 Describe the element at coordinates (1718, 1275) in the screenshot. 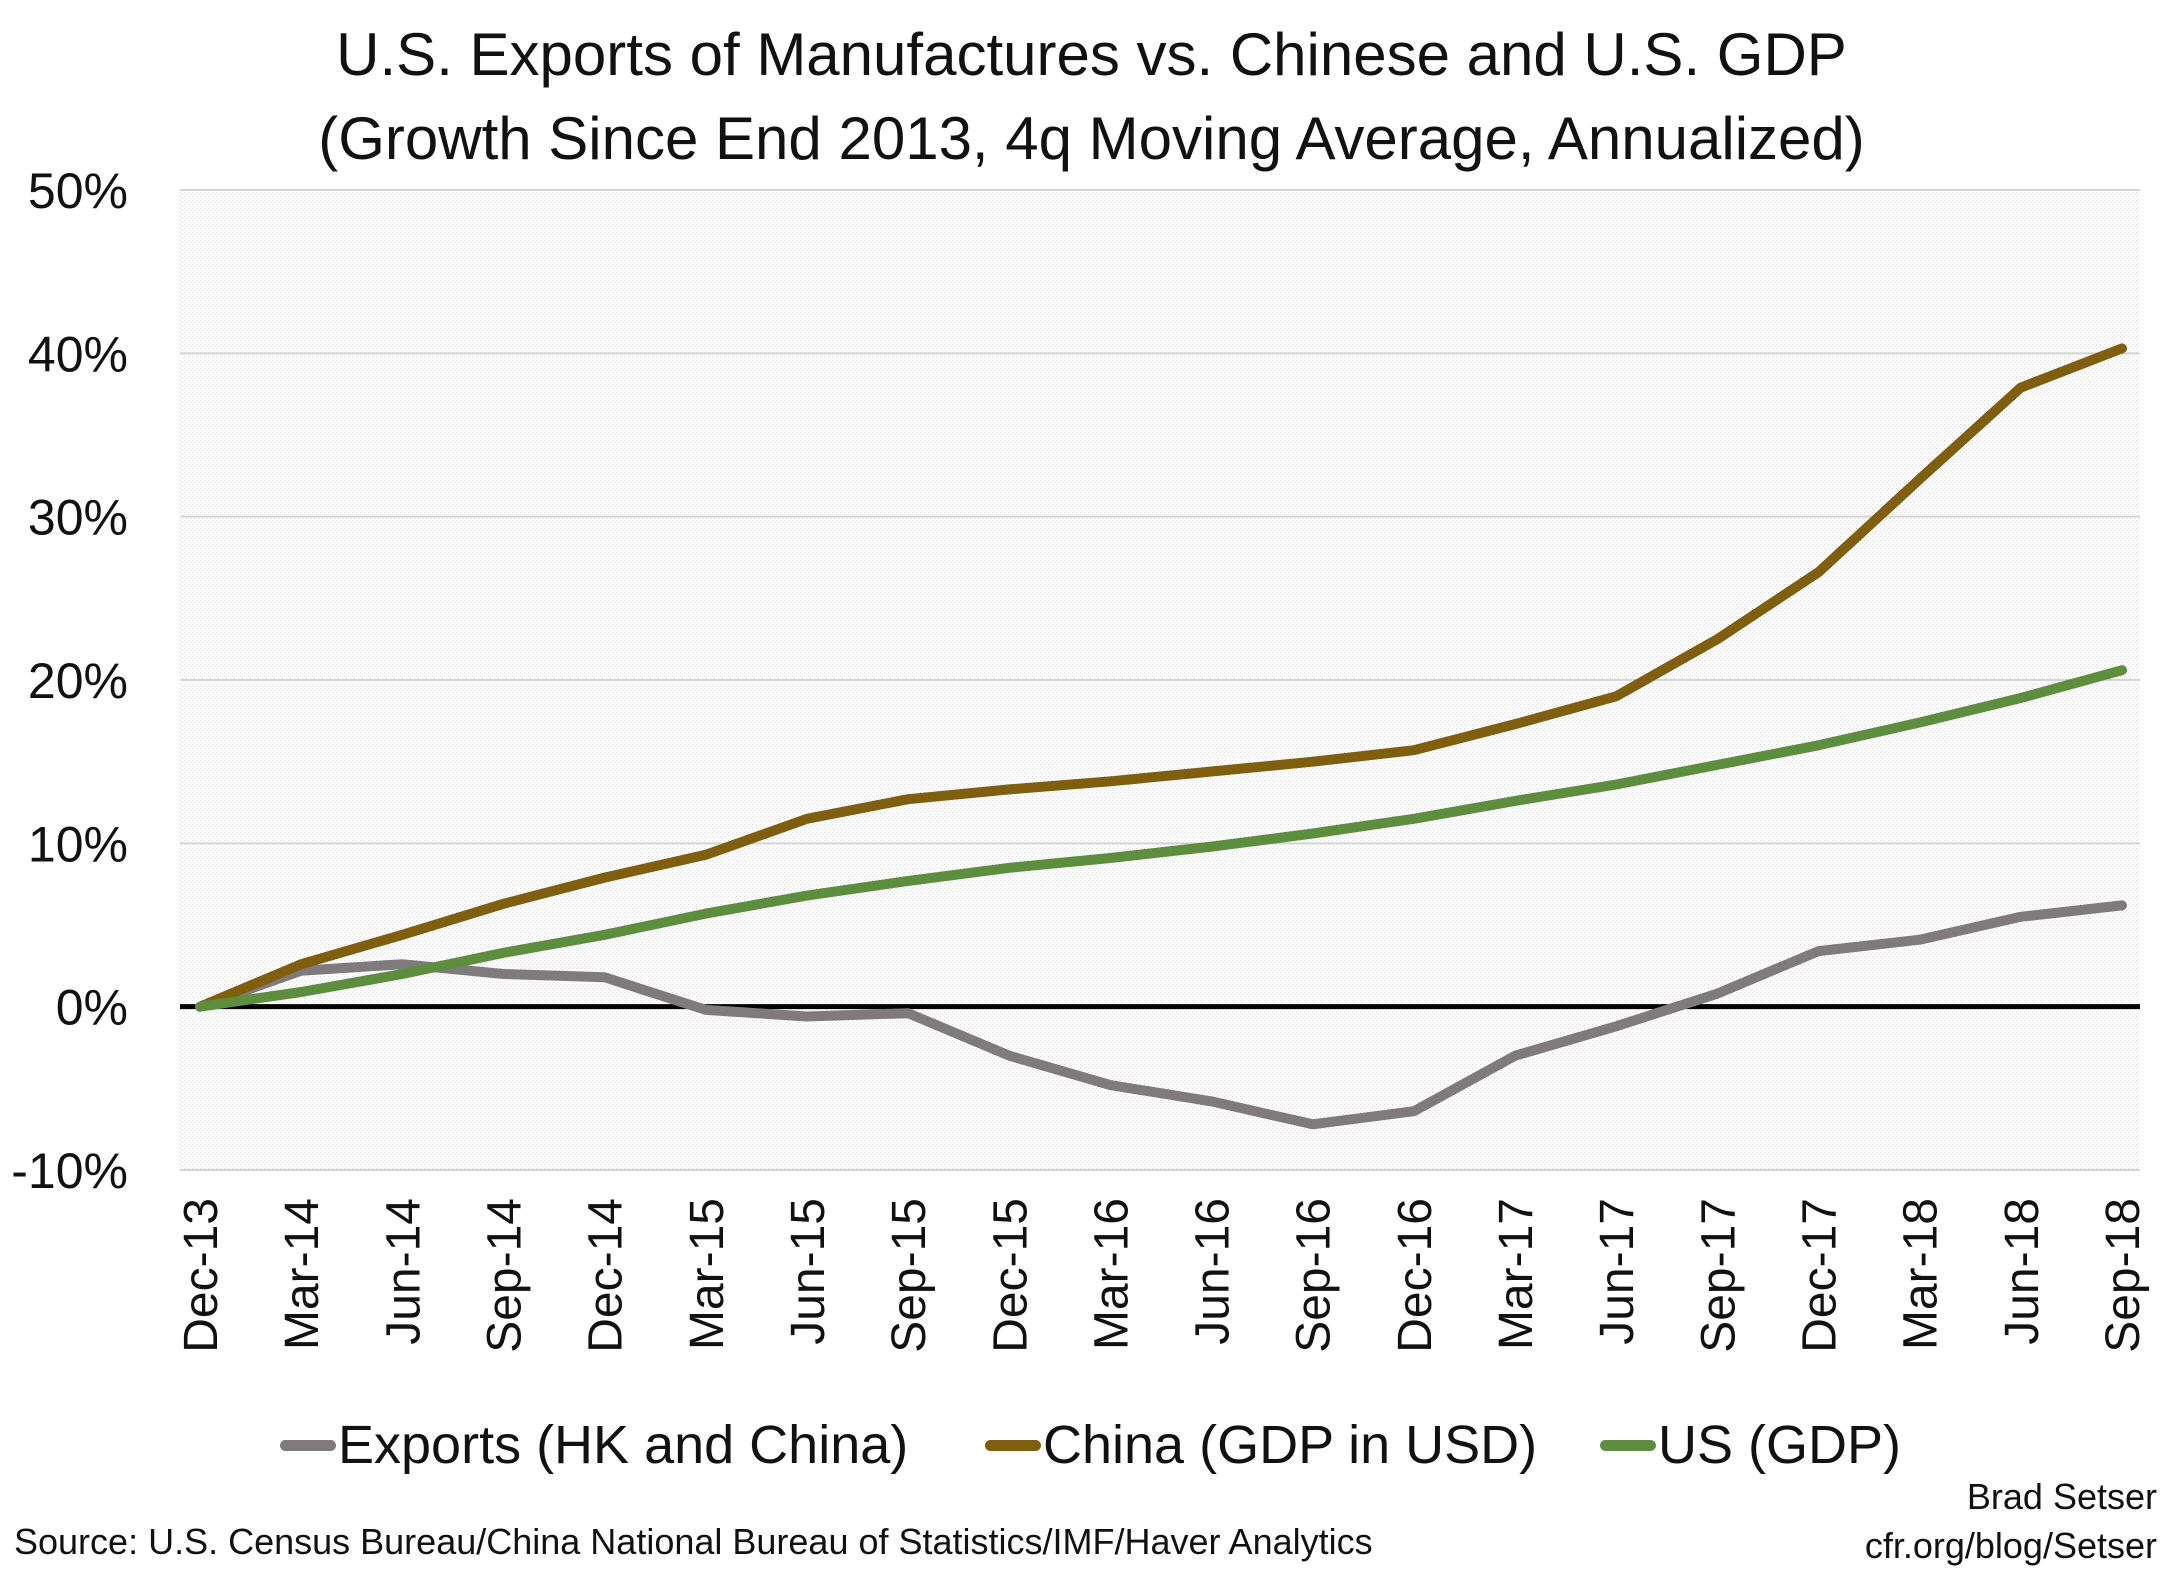

I see `x-tick-label: Sep-17` at that location.